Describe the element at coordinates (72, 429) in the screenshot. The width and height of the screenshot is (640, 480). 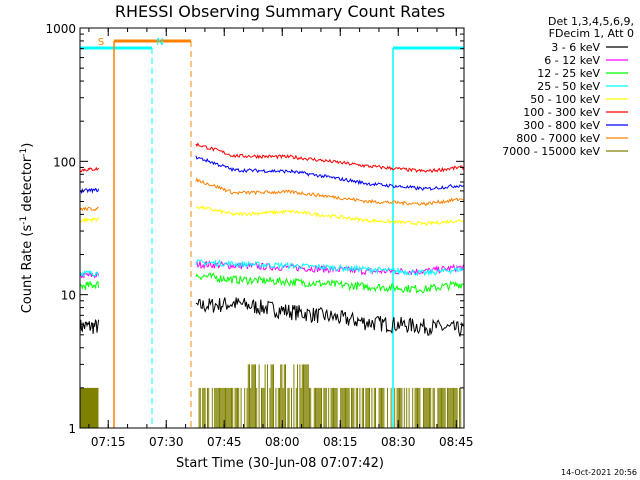
I see `y-tick-label-1: 1` at that location.